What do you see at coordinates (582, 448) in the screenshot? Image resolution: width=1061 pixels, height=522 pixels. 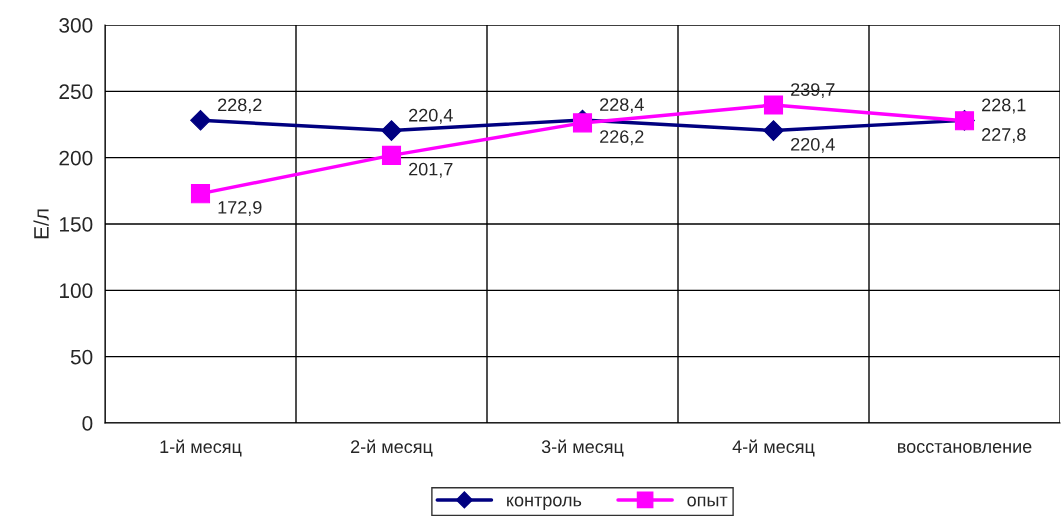 I see `x-tick-label: 3-й месяц` at bounding box center [582, 448].